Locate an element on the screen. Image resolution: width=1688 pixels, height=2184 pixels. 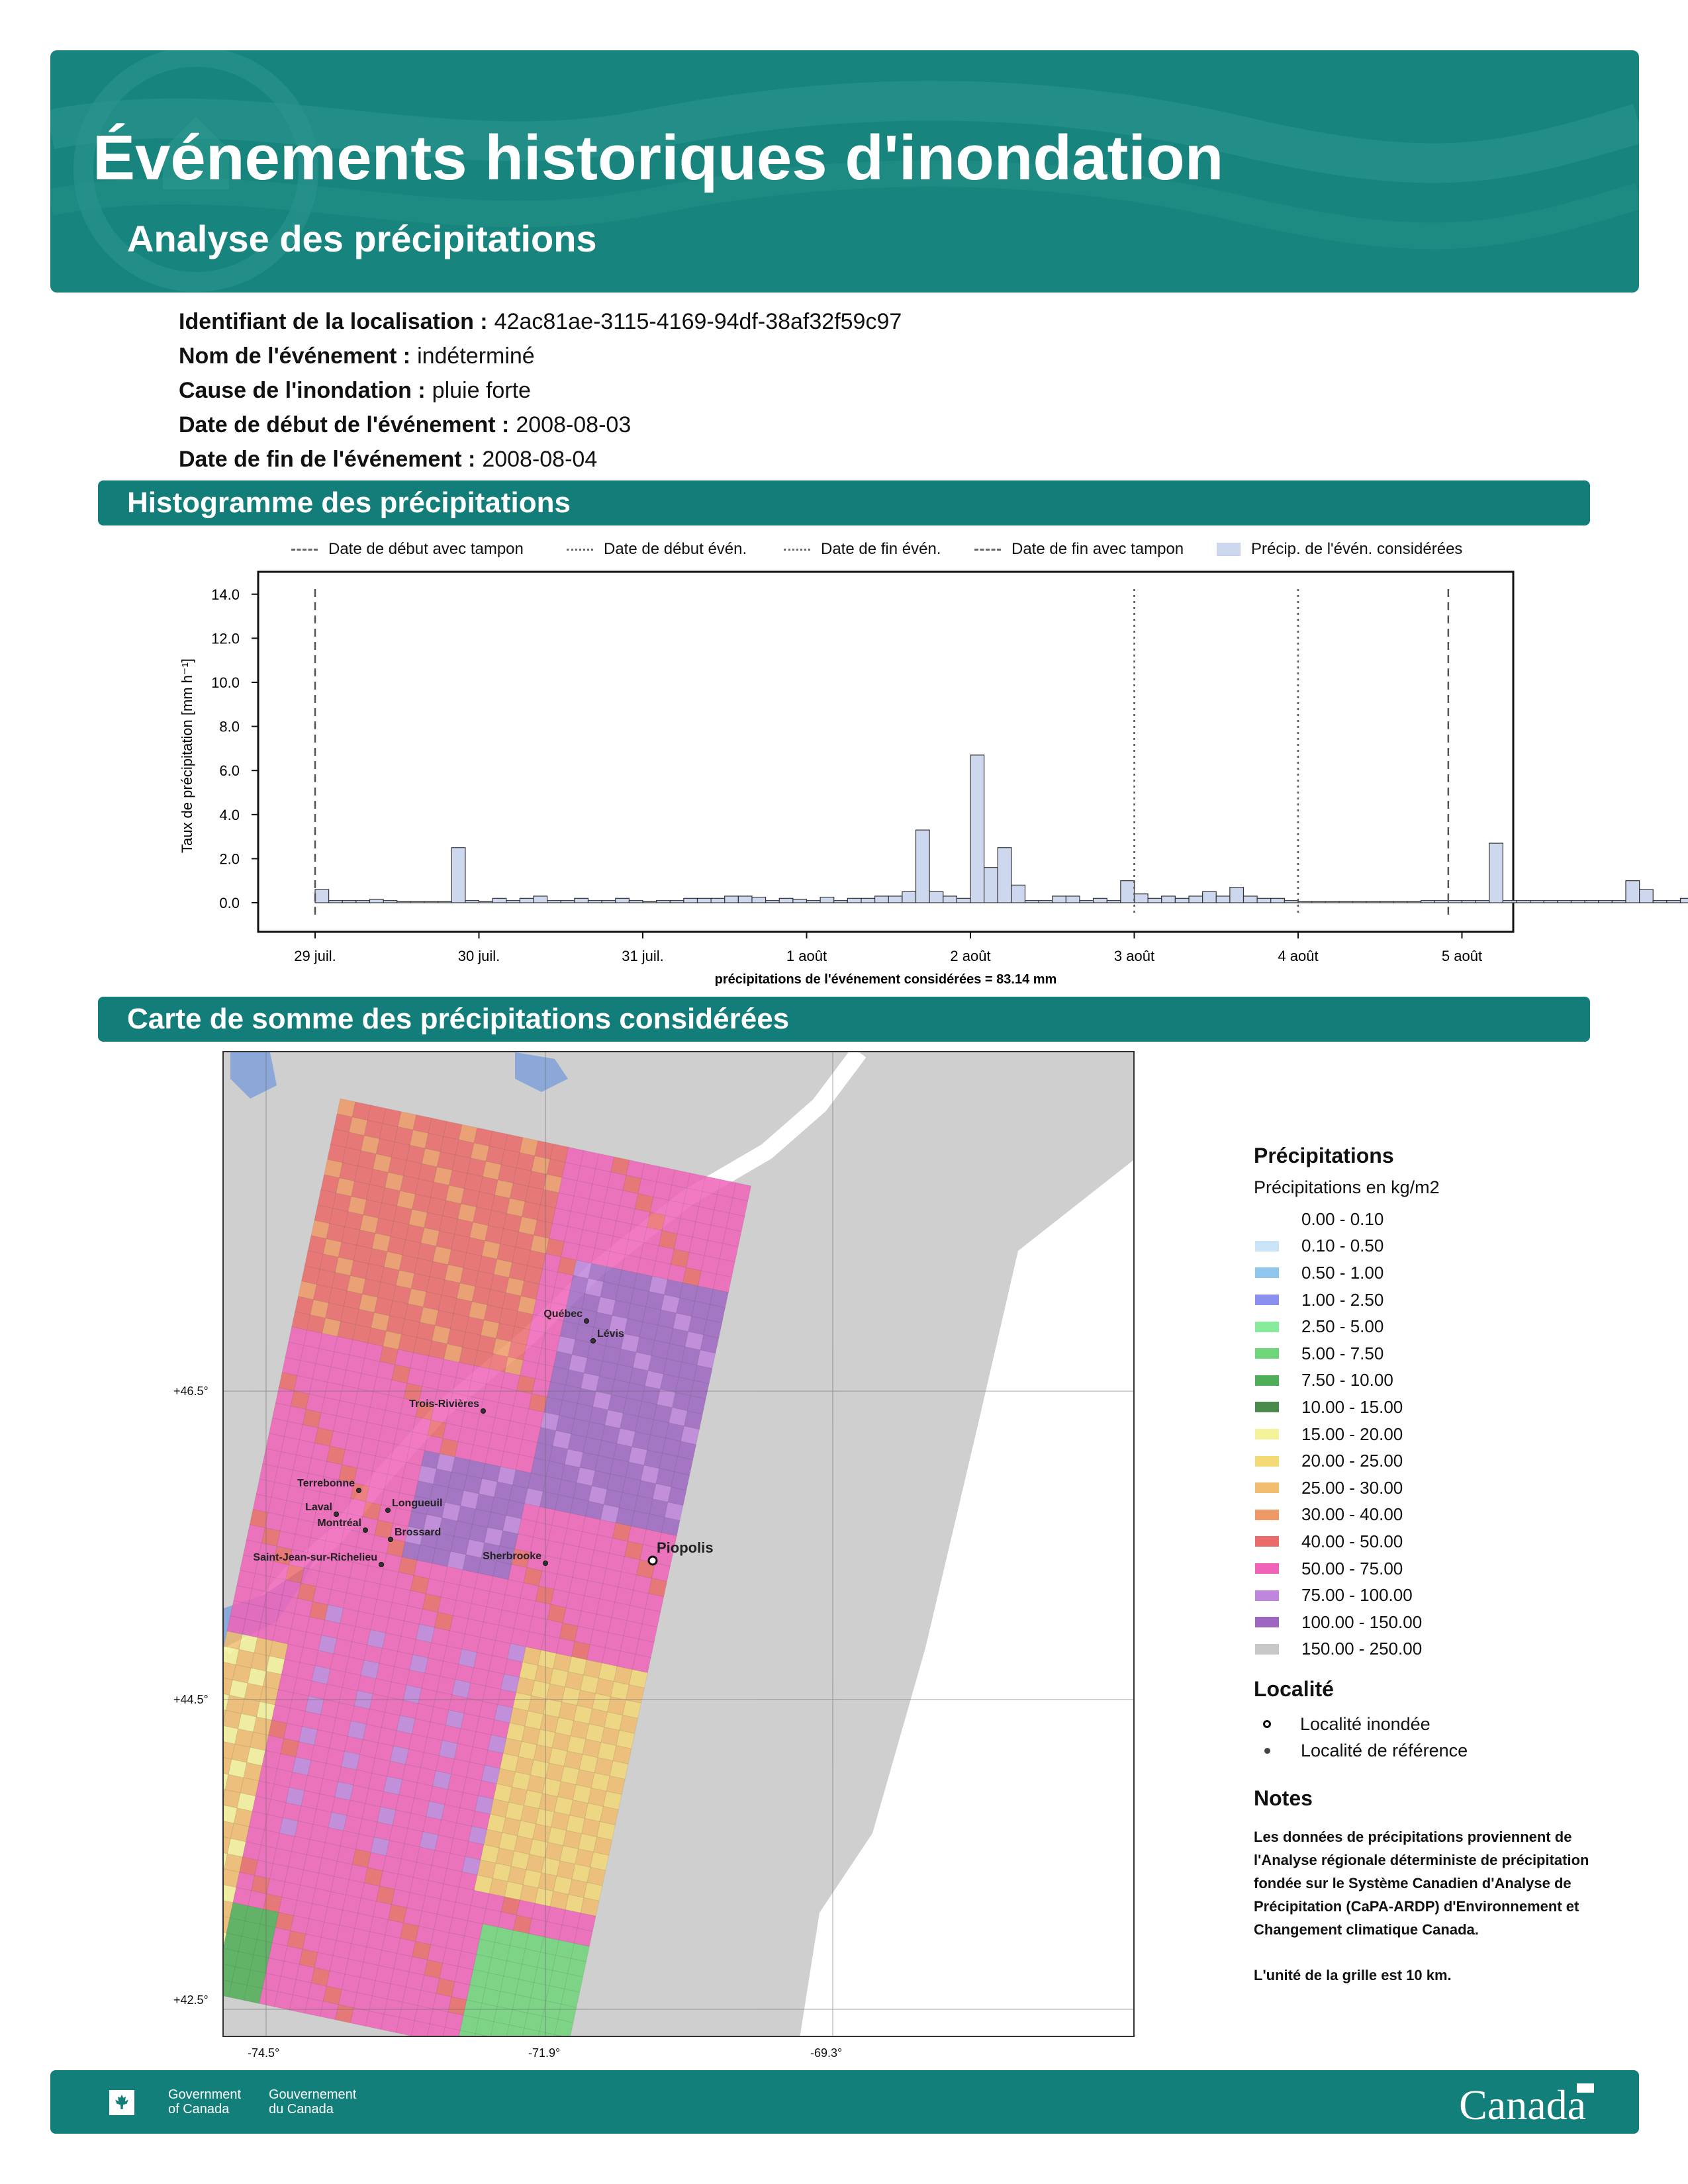
legend-class-row: 20.00 - 25.00 is located at coordinates (1439, 1461).